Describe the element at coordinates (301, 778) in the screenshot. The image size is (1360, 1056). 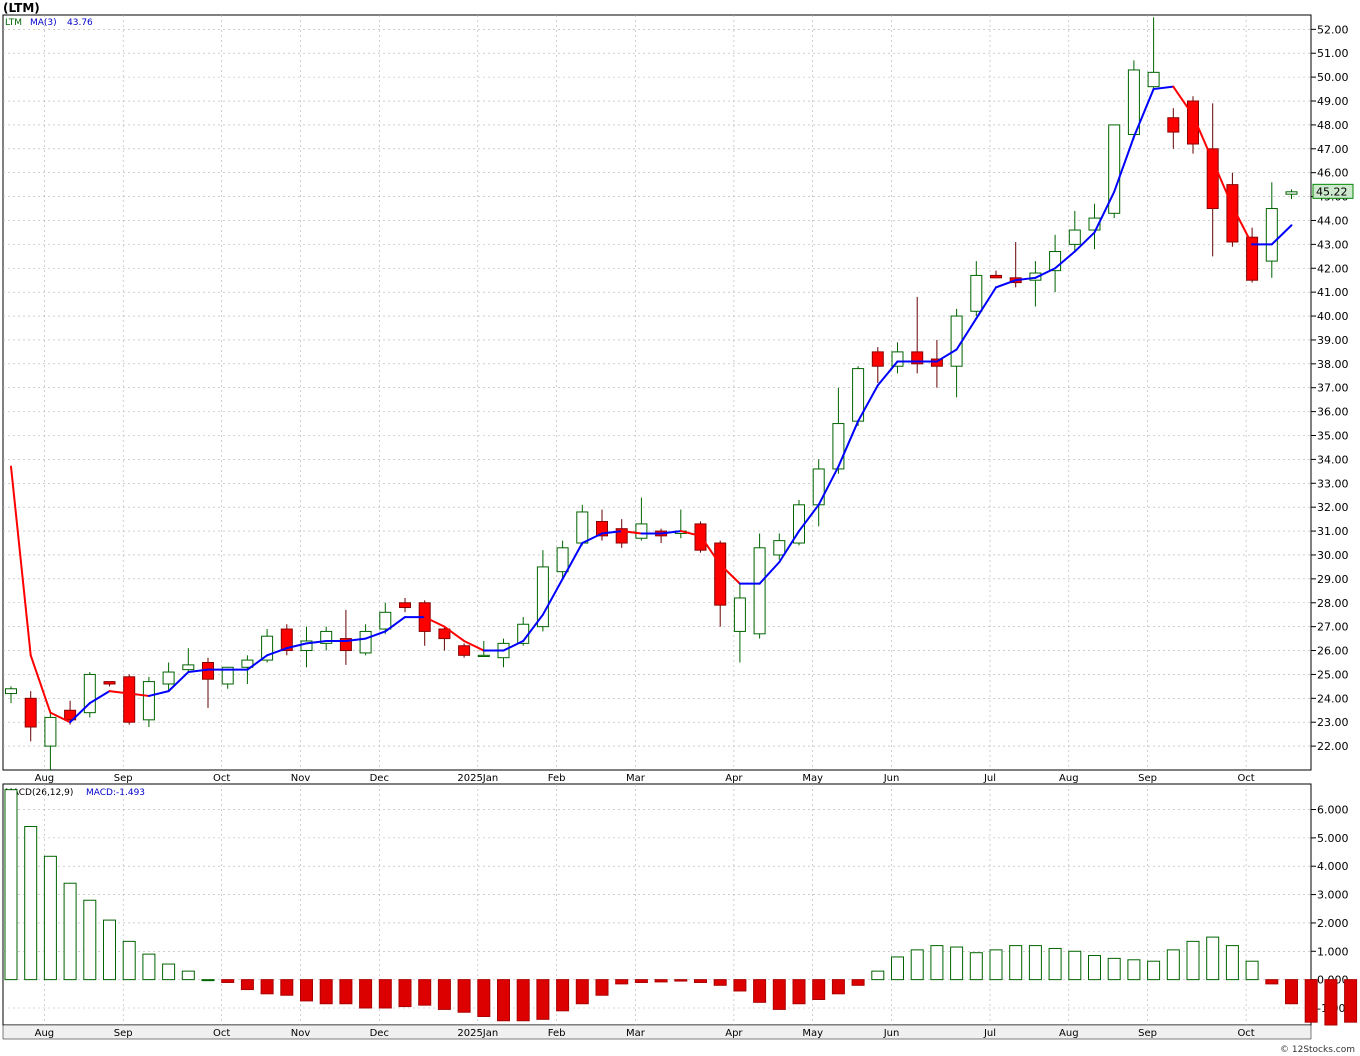
I see `price-month-label: Nov` at that location.